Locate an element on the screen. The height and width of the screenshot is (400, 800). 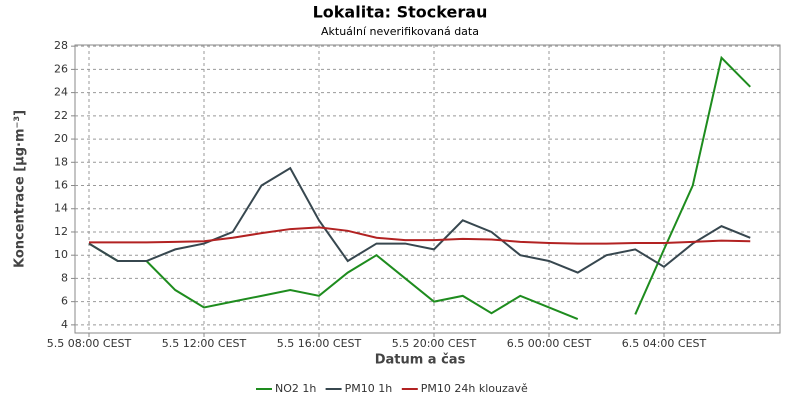
y-tick-label: 18 is located at coordinates (61, 161).